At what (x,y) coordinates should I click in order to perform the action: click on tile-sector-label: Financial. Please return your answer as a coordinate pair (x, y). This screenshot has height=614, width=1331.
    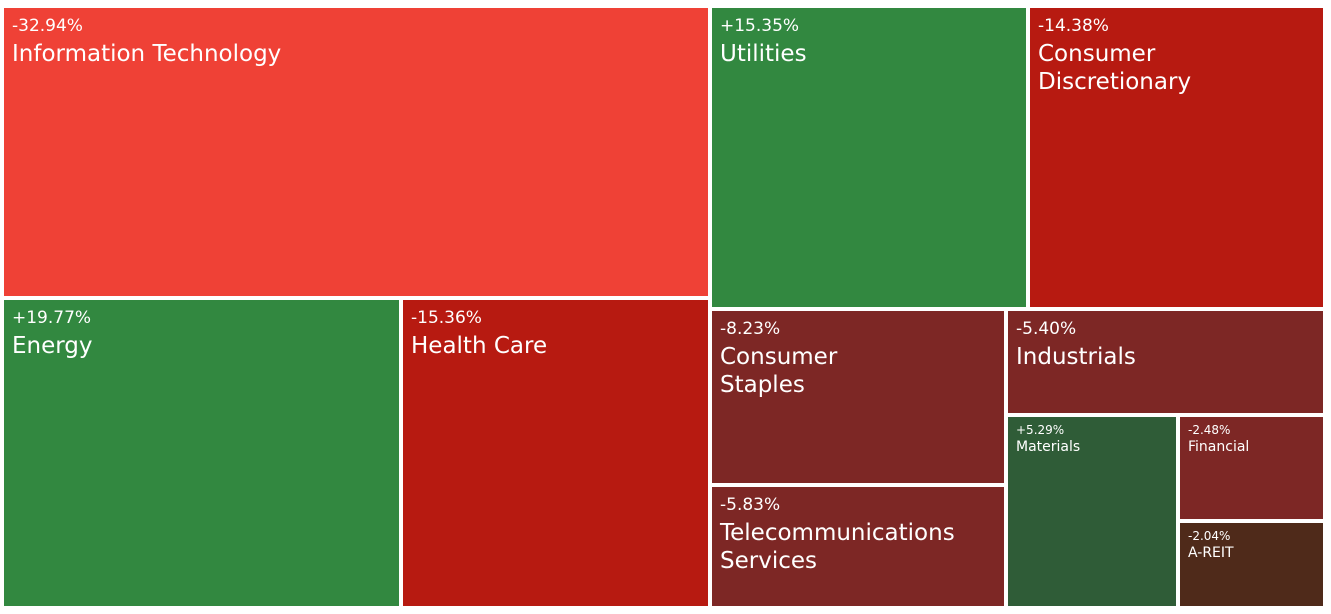
    Looking at the image, I should click on (1219, 447).